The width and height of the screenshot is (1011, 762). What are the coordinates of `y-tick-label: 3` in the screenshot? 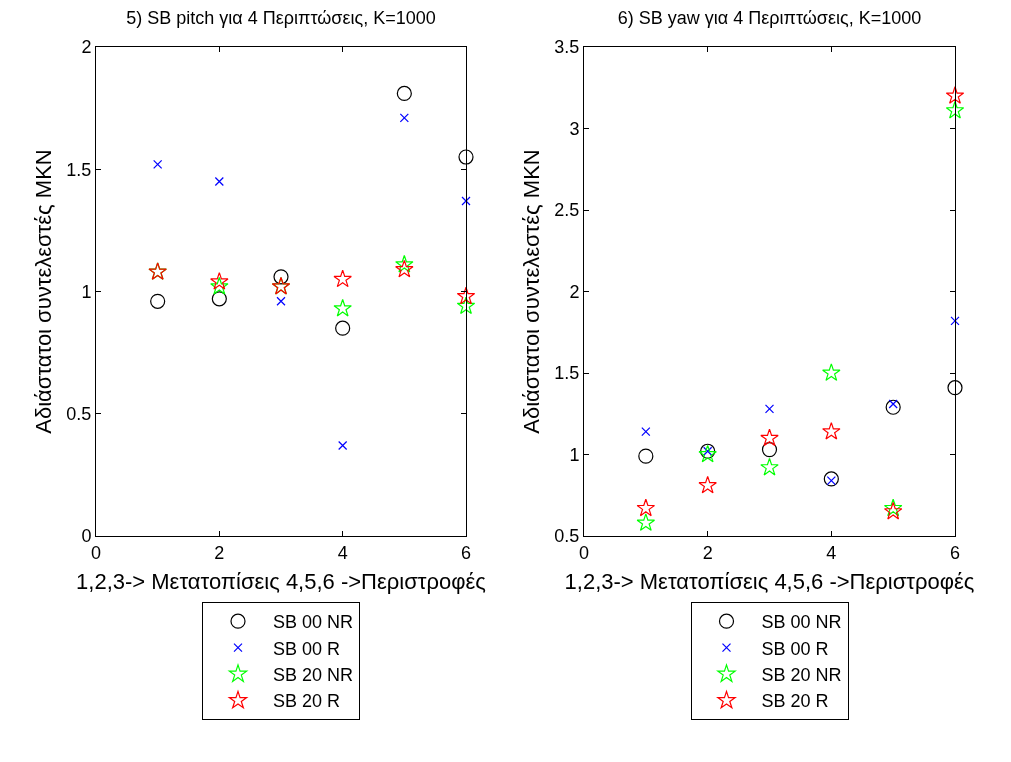 It's located at (574, 128).